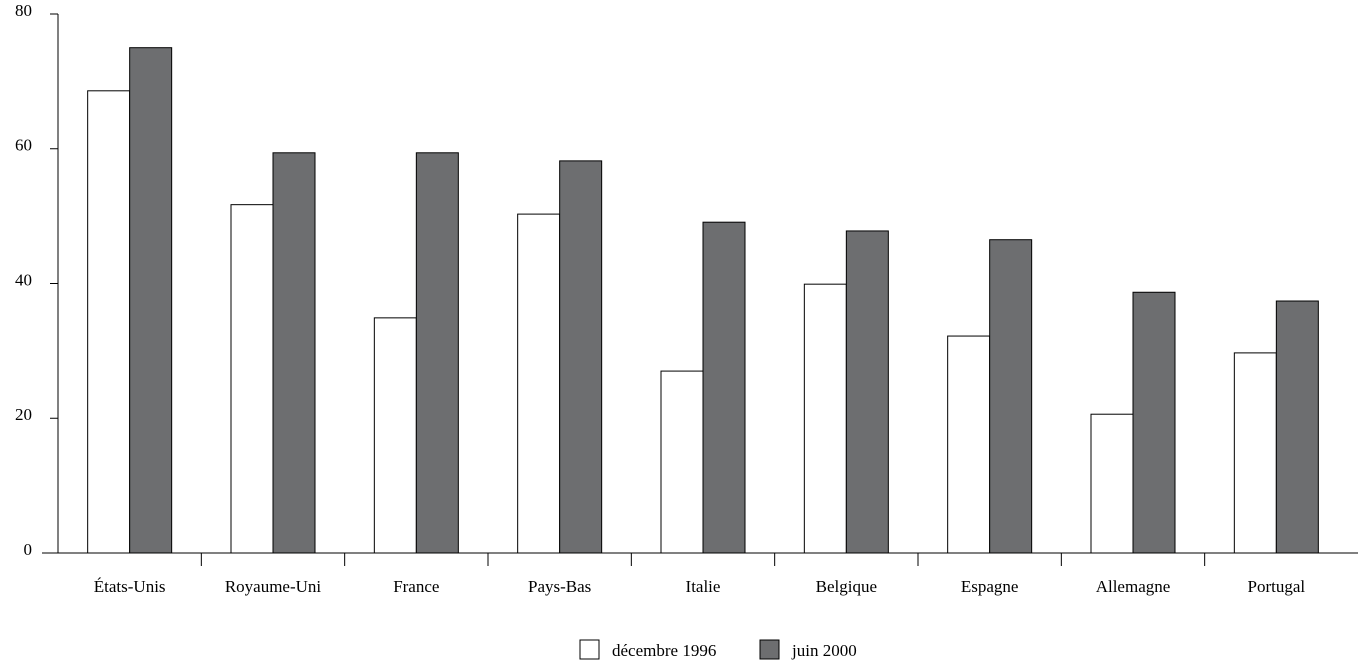  Describe the element at coordinates (824, 650) in the screenshot. I see `legend-label: juin 2000` at that location.